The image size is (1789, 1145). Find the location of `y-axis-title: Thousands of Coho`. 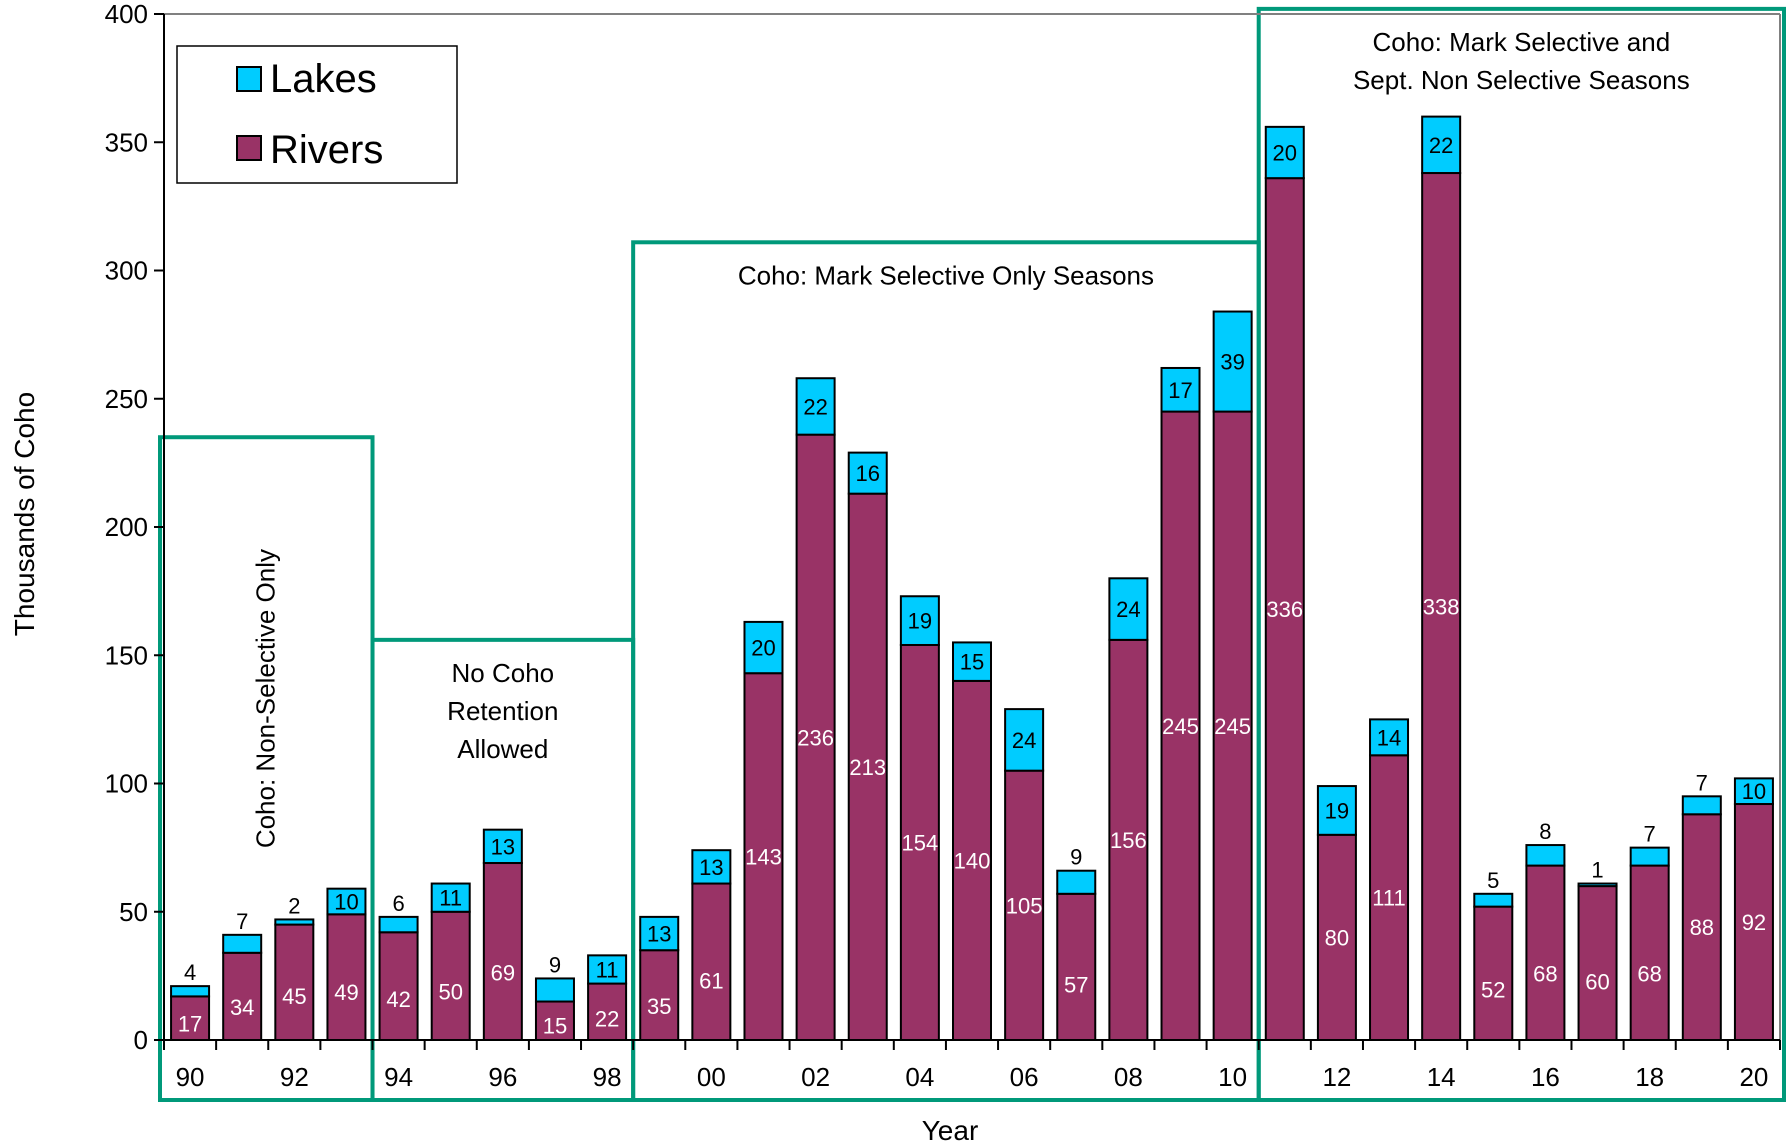

y-axis-title: Thousands of Coho is located at coordinates (24, 514).